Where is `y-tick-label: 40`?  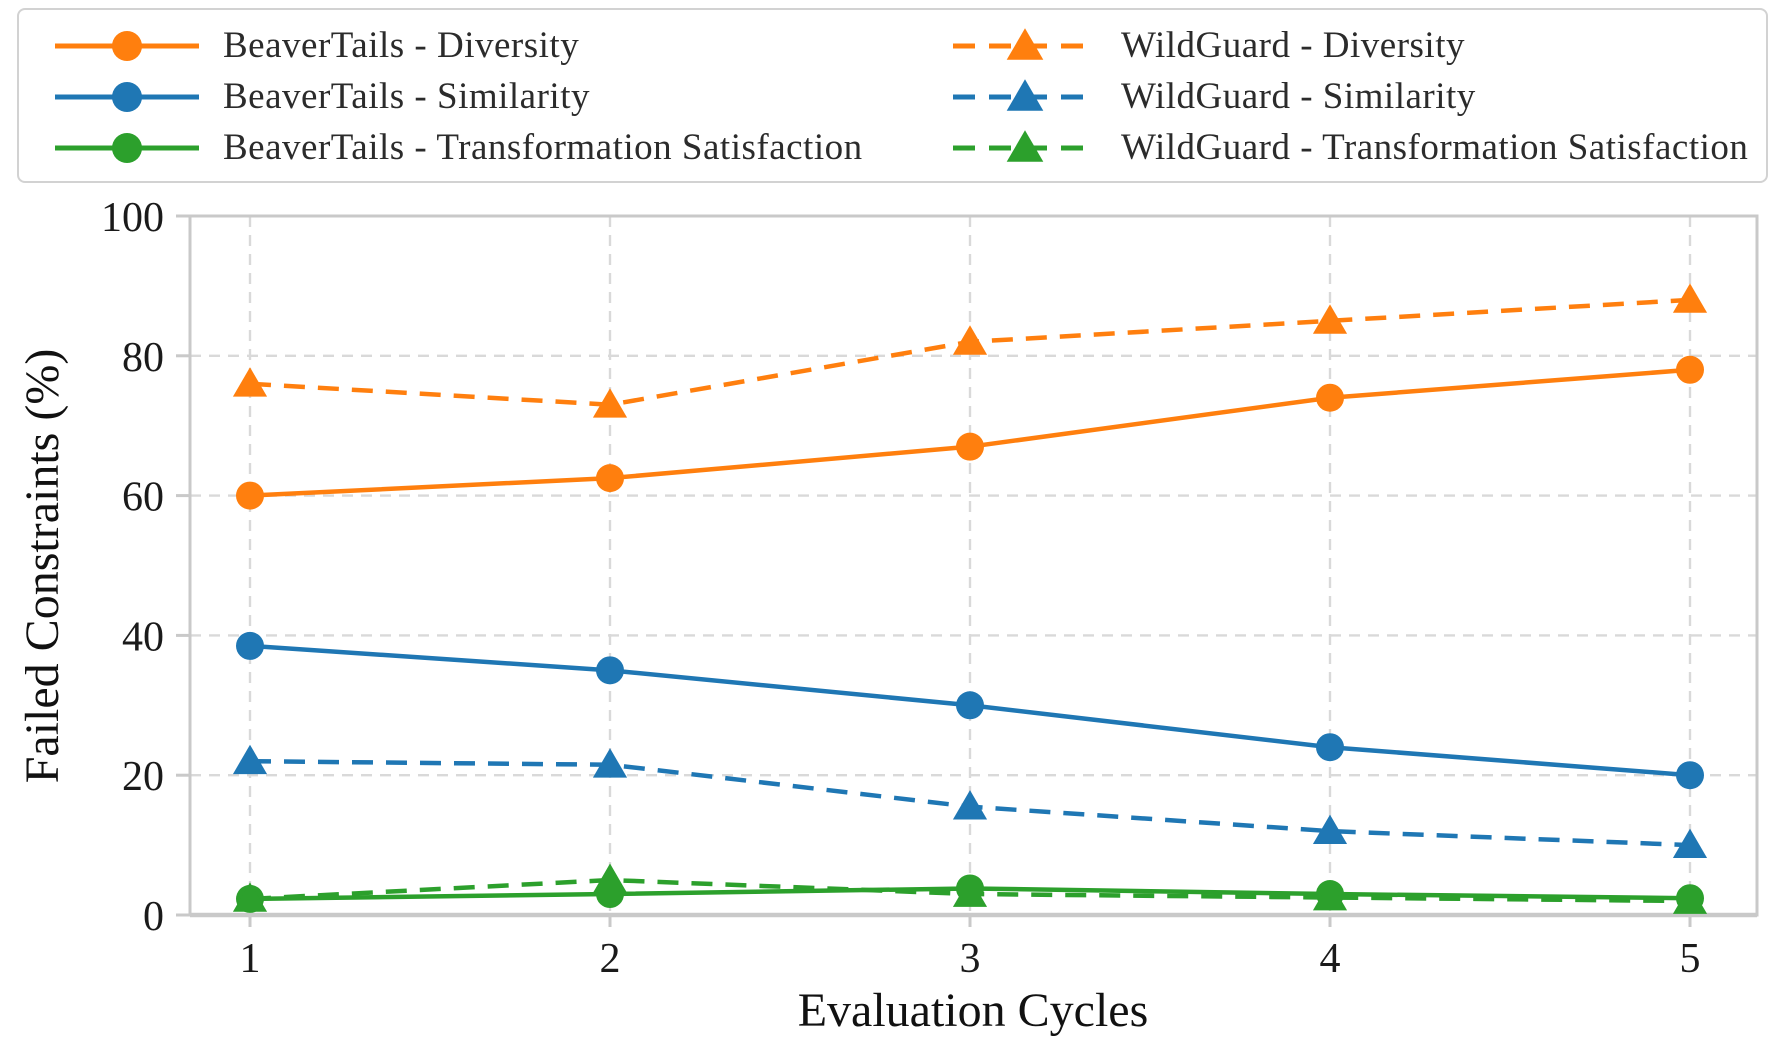 y-tick-label: 40 is located at coordinates (143, 637).